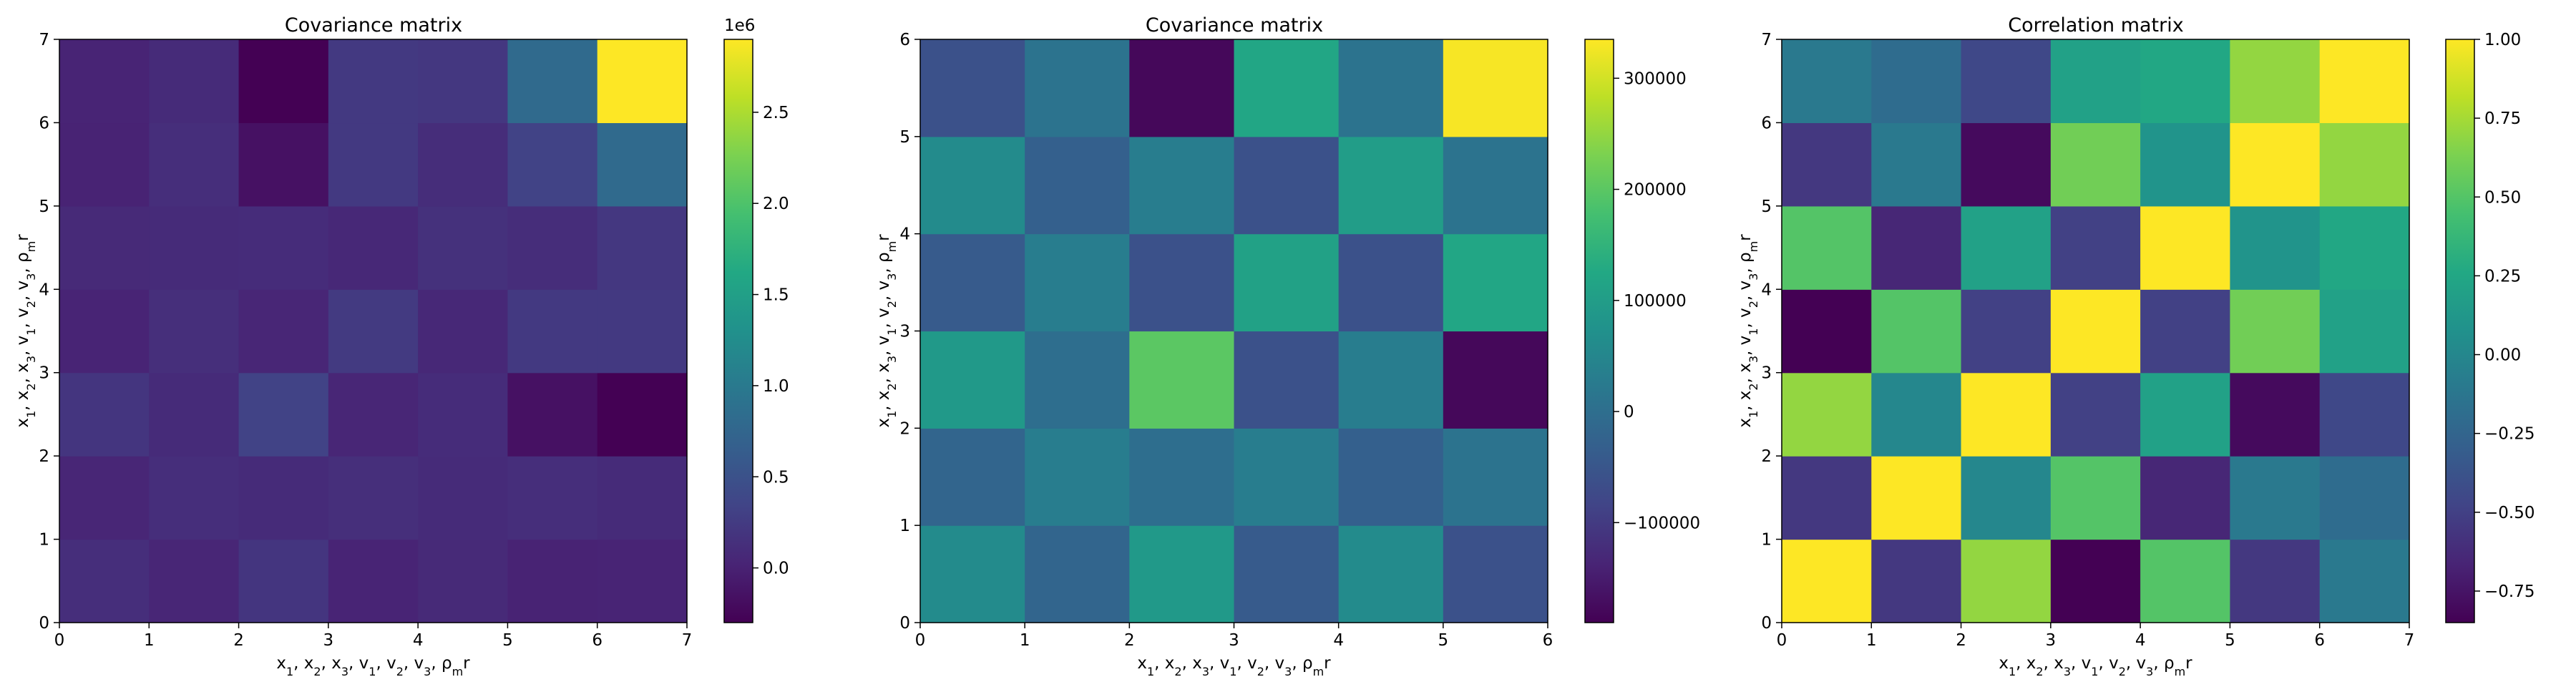 The image size is (2576, 687). What do you see at coordinates (1766, 207) in the screenshot?
I see `y-tick-label: 5` at bounding box center [1766, 207].